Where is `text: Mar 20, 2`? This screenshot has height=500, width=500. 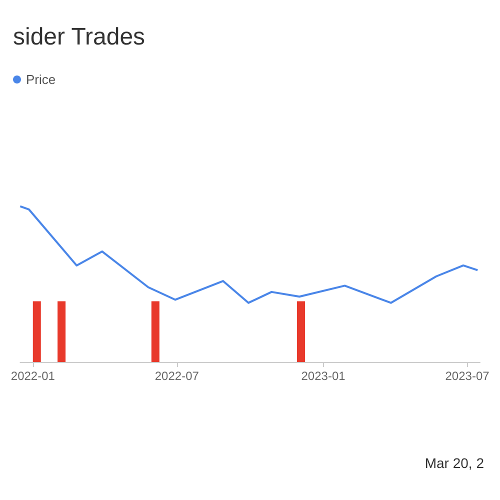
text: Mar 20, 2 is located at coordinates (454, 463).